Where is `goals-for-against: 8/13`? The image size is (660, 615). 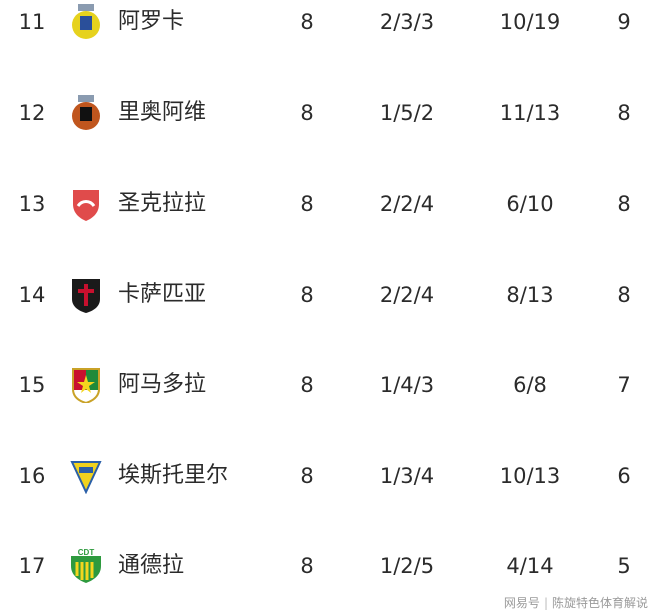
goals-for-against: 8/13 is located at coordinates (530, 295).